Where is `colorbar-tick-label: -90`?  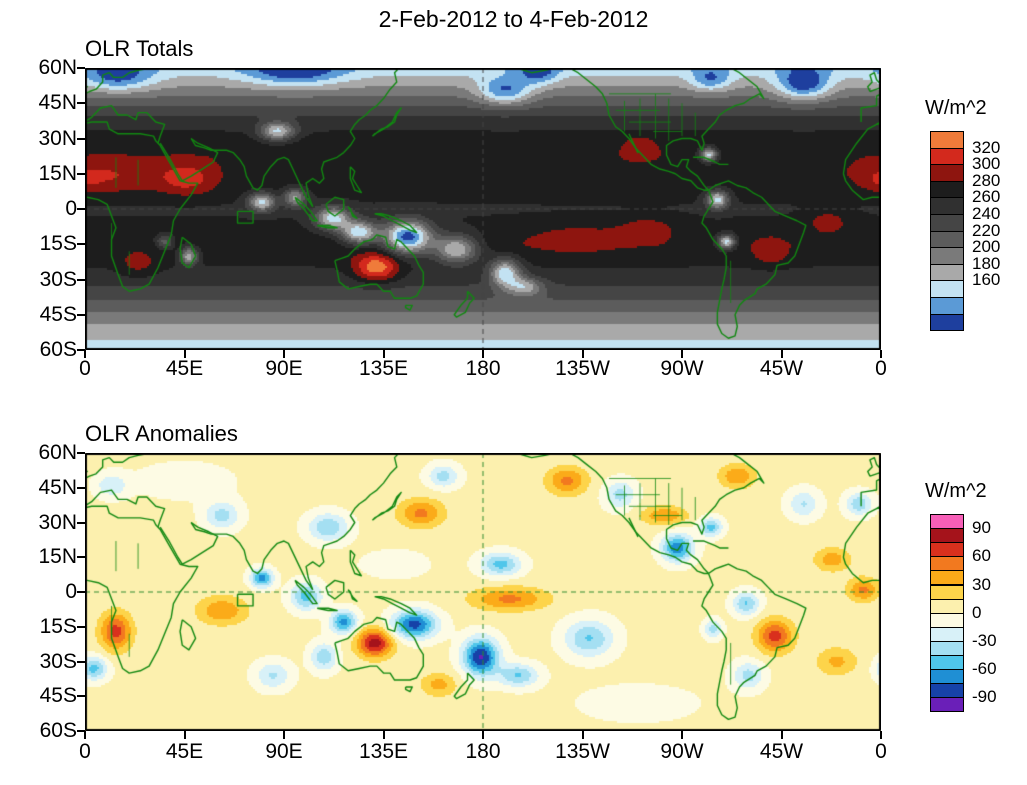 colorbar-tick-label: -90 is located at coordinates (984, 697).